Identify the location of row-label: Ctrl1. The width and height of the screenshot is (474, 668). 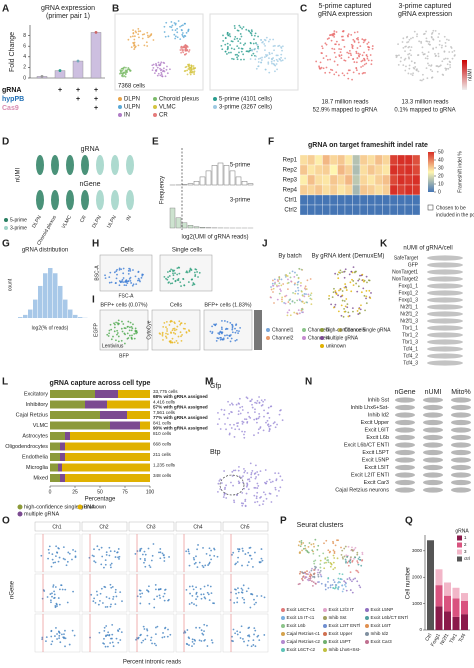
(290, 201).